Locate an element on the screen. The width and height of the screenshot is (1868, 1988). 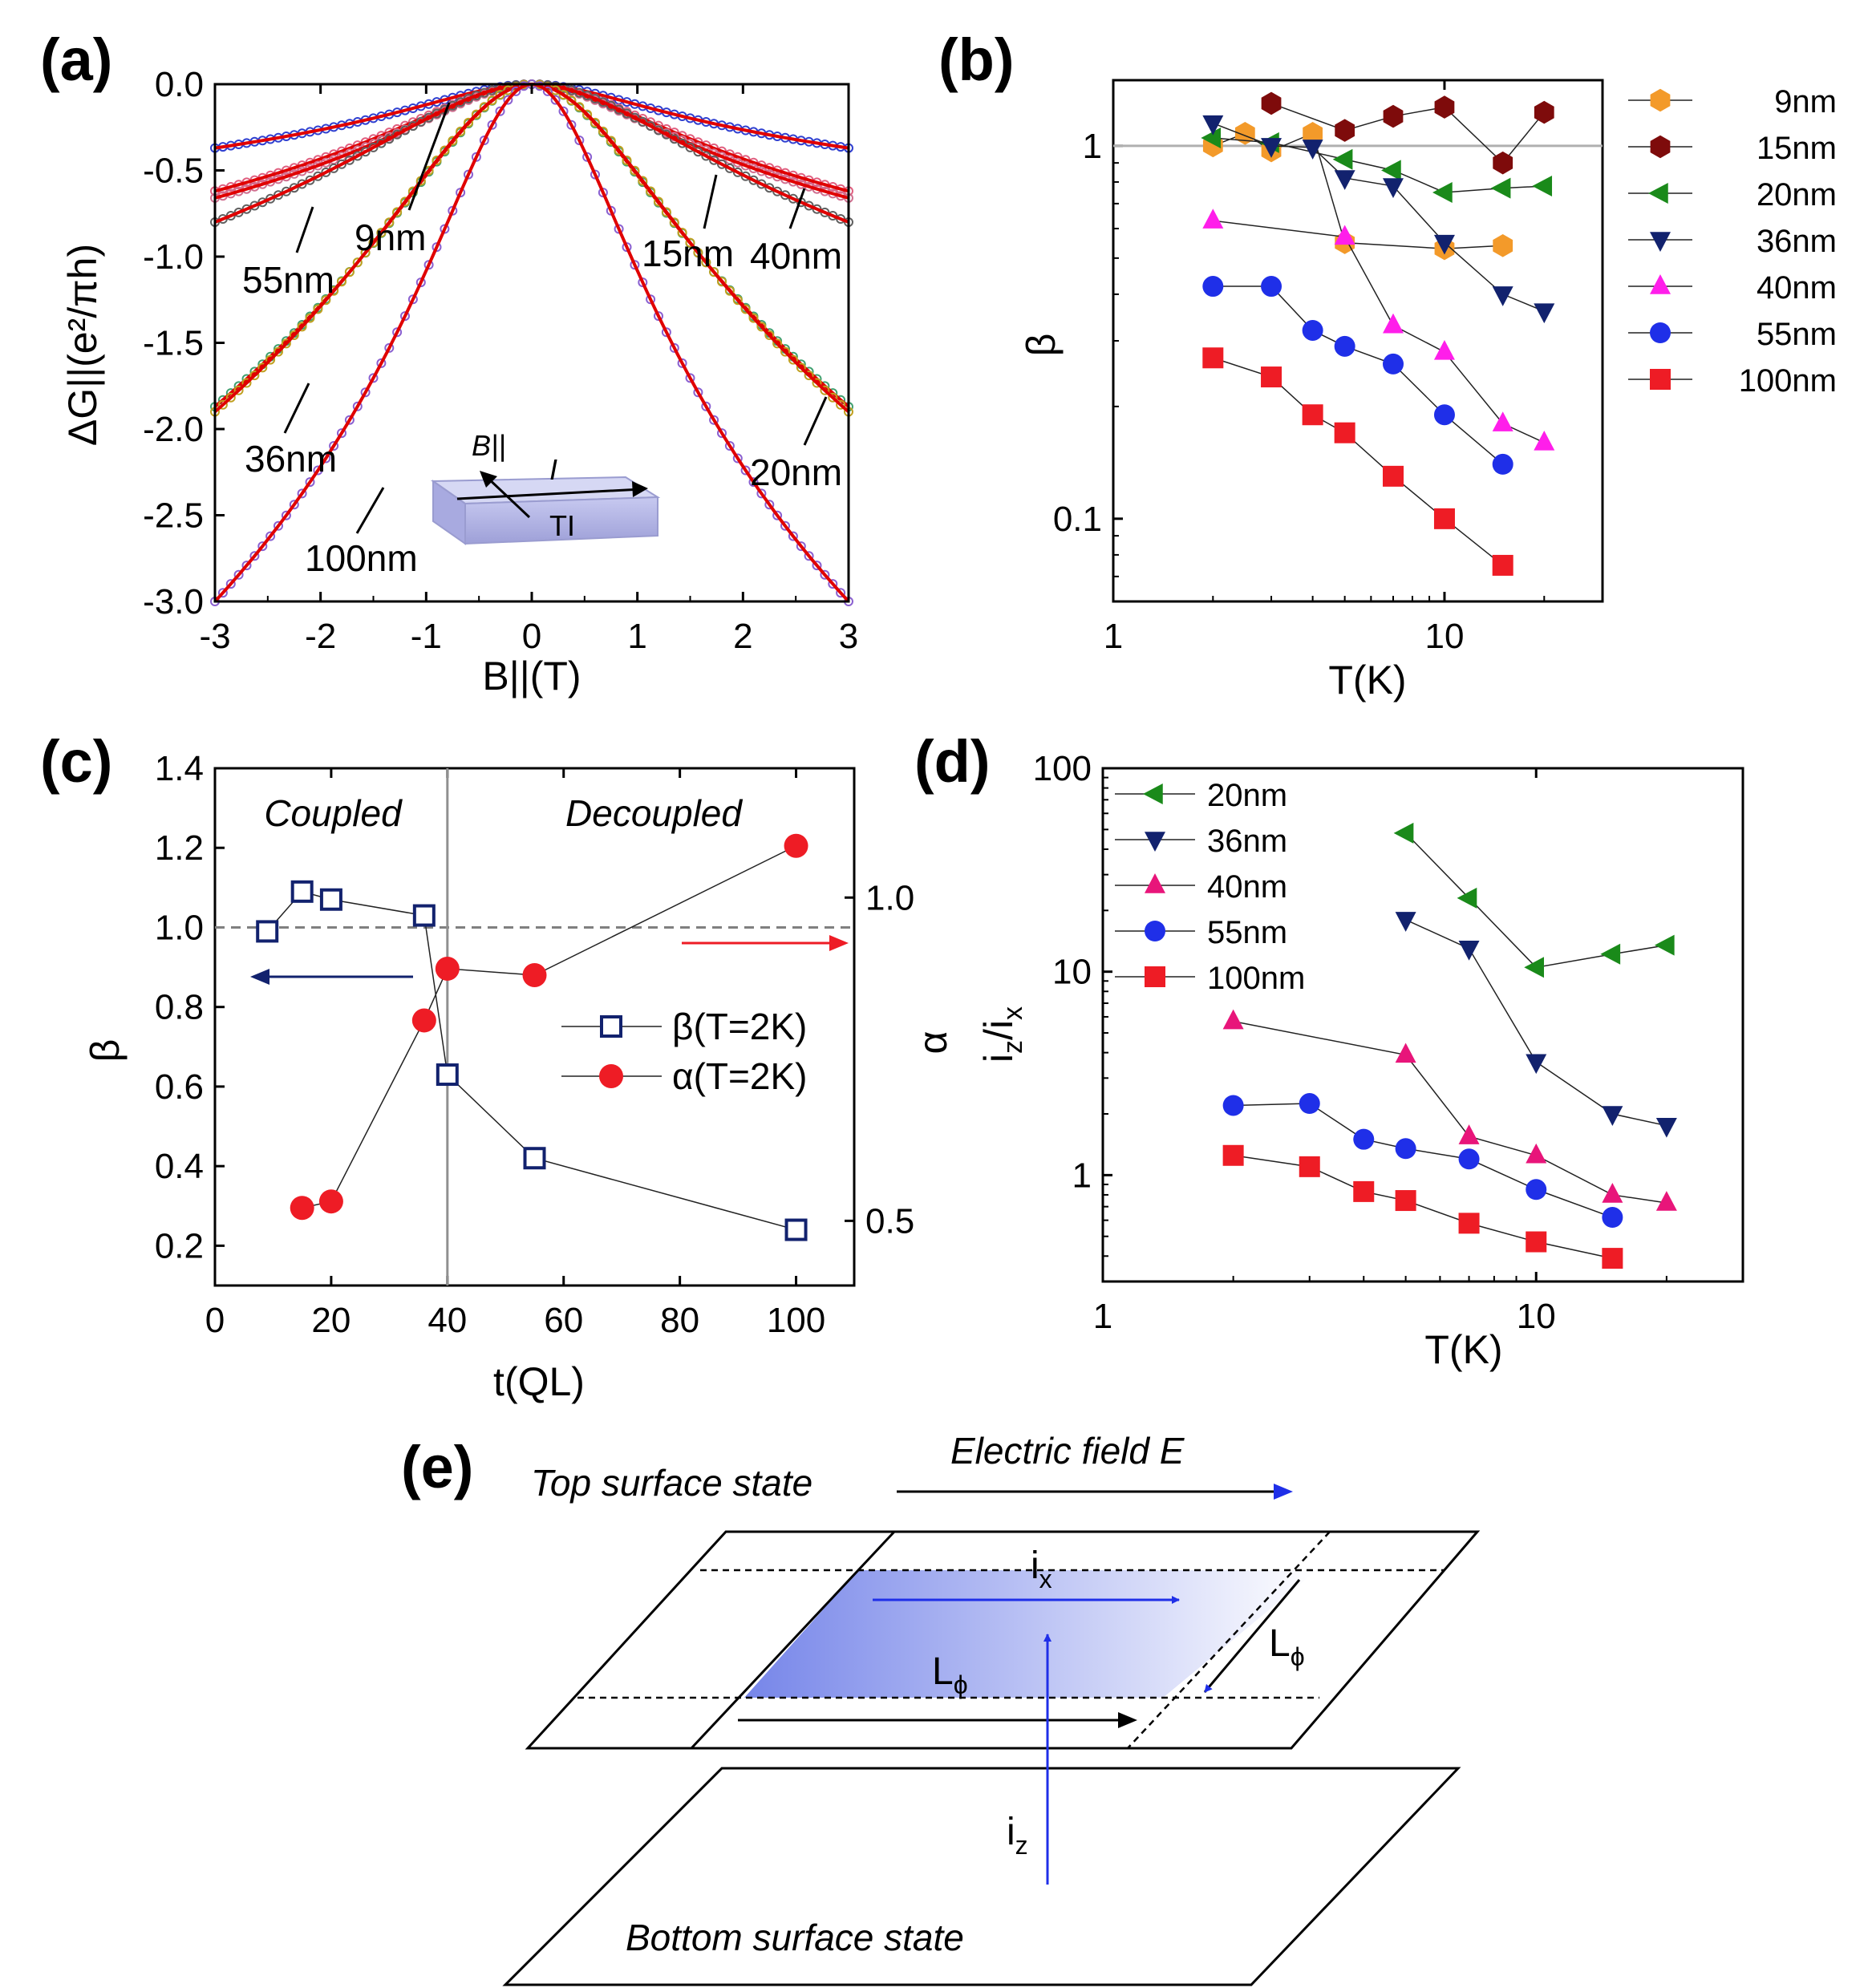
y-tick-label: 1.4 is located at coordinates (179, 768).